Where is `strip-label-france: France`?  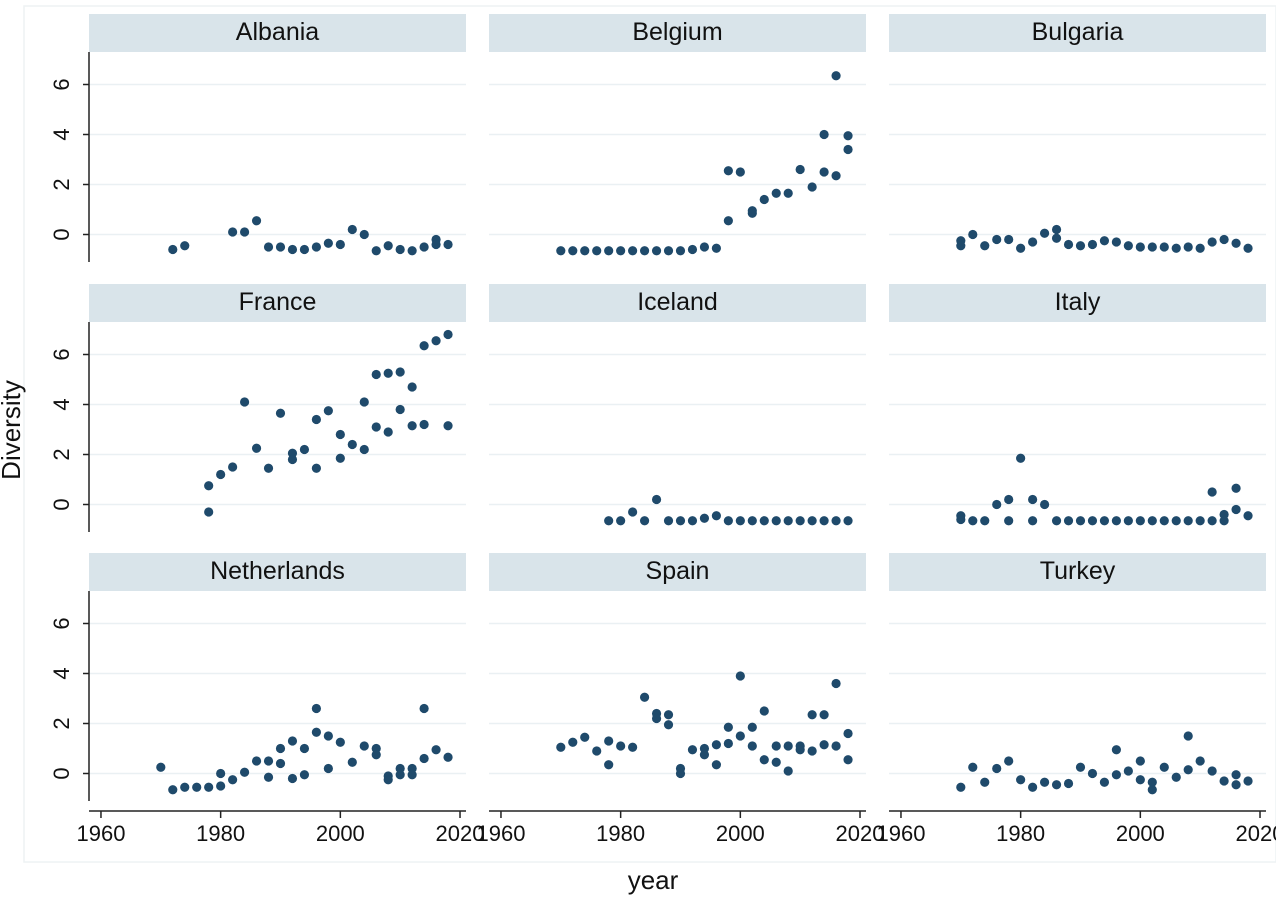 strip-label-france: France is located at coordinates (278, 302).